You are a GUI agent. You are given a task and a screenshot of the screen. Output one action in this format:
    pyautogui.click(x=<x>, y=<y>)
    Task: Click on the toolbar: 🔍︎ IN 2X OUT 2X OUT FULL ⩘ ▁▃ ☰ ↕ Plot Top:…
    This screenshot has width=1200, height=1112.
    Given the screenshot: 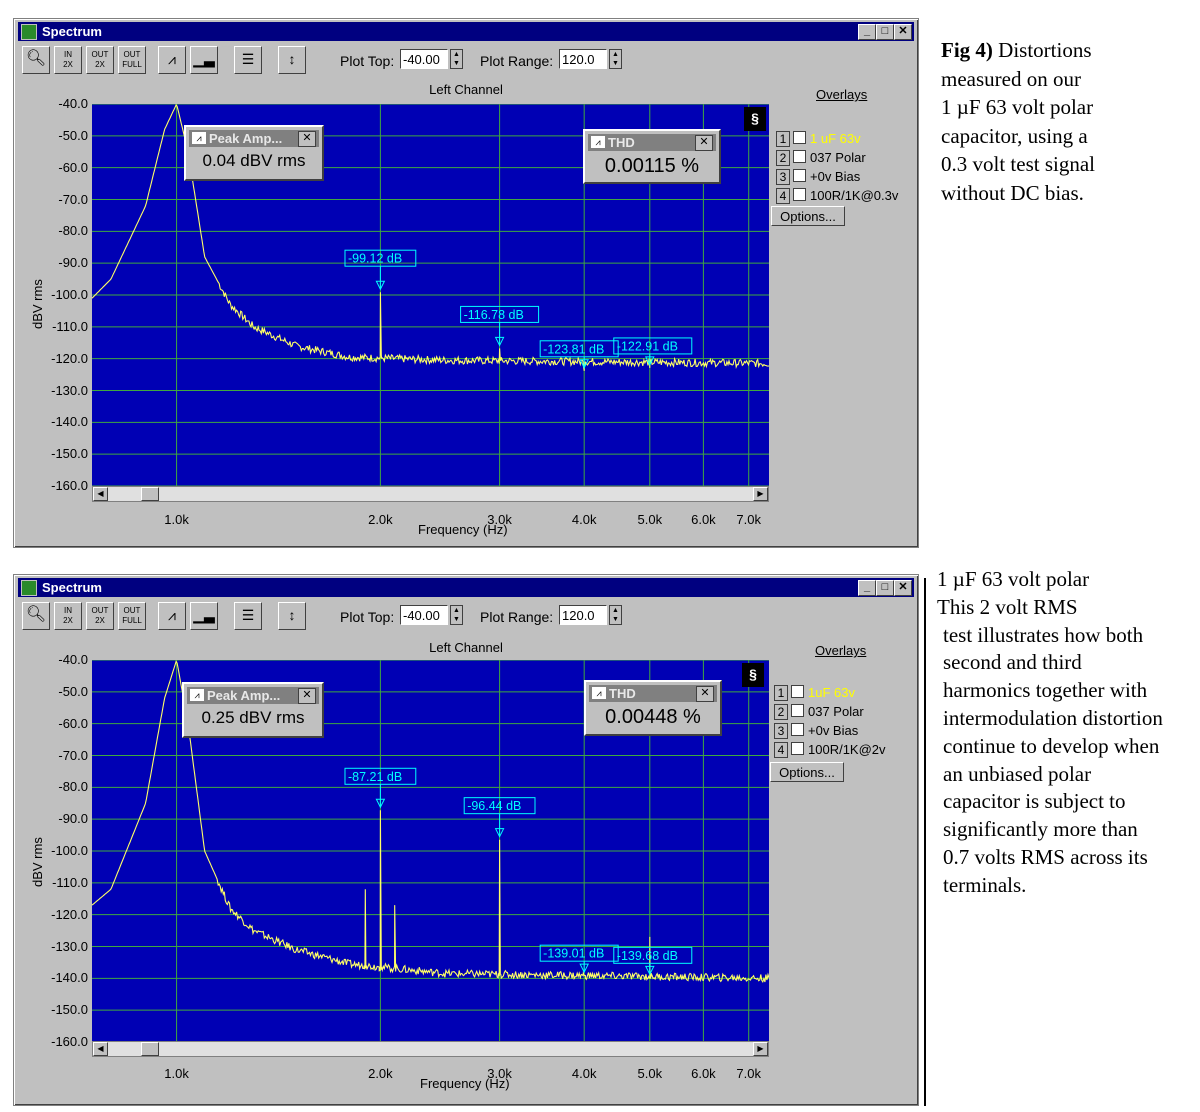 What is the action you would take?
    pyautogui.click(x=466, y=61)
    